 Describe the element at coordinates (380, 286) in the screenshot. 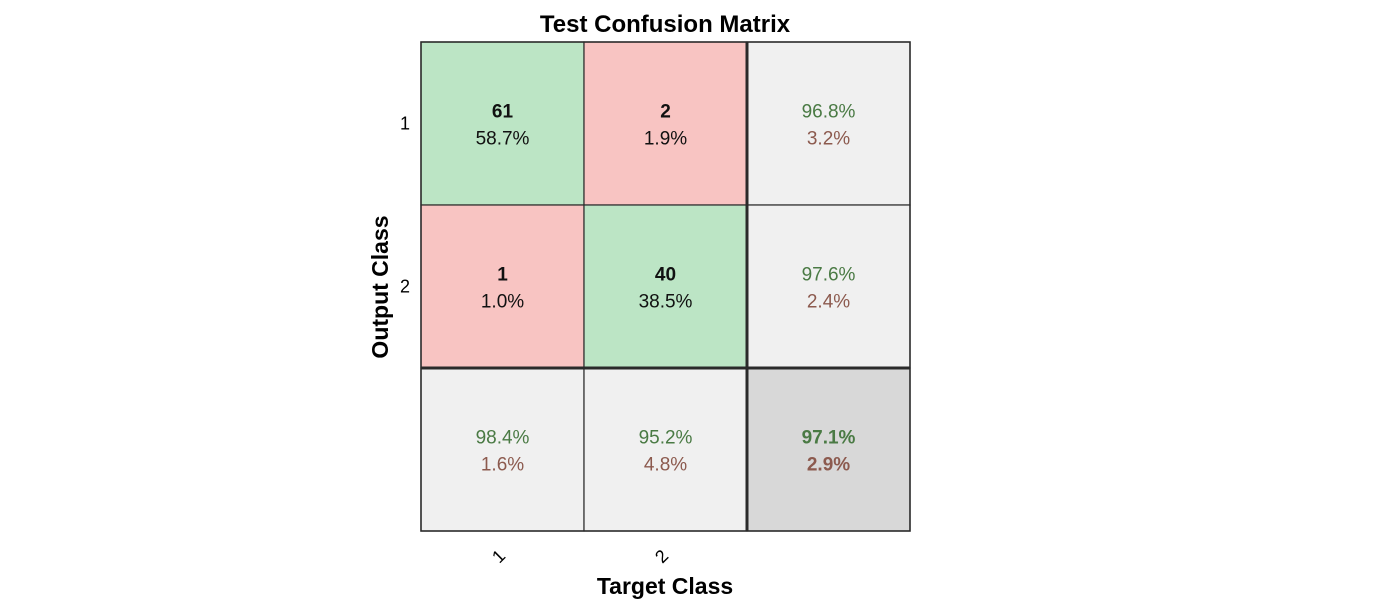

I see `y-axis-label: Output Class` at that location.